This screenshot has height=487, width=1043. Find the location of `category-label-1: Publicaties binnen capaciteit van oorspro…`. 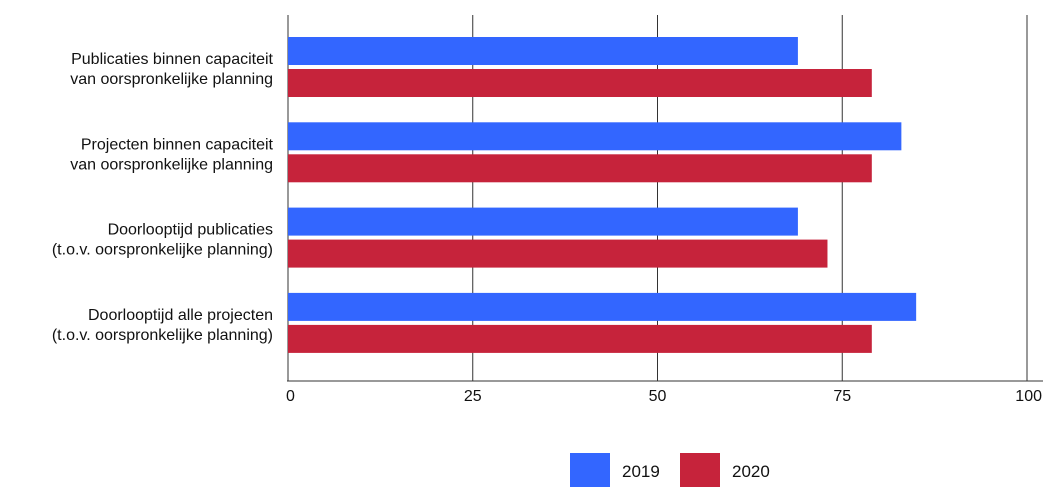

category-label-1: Publicaties binnen capaciteit van oorspro… is located at coordinates (171, 69).